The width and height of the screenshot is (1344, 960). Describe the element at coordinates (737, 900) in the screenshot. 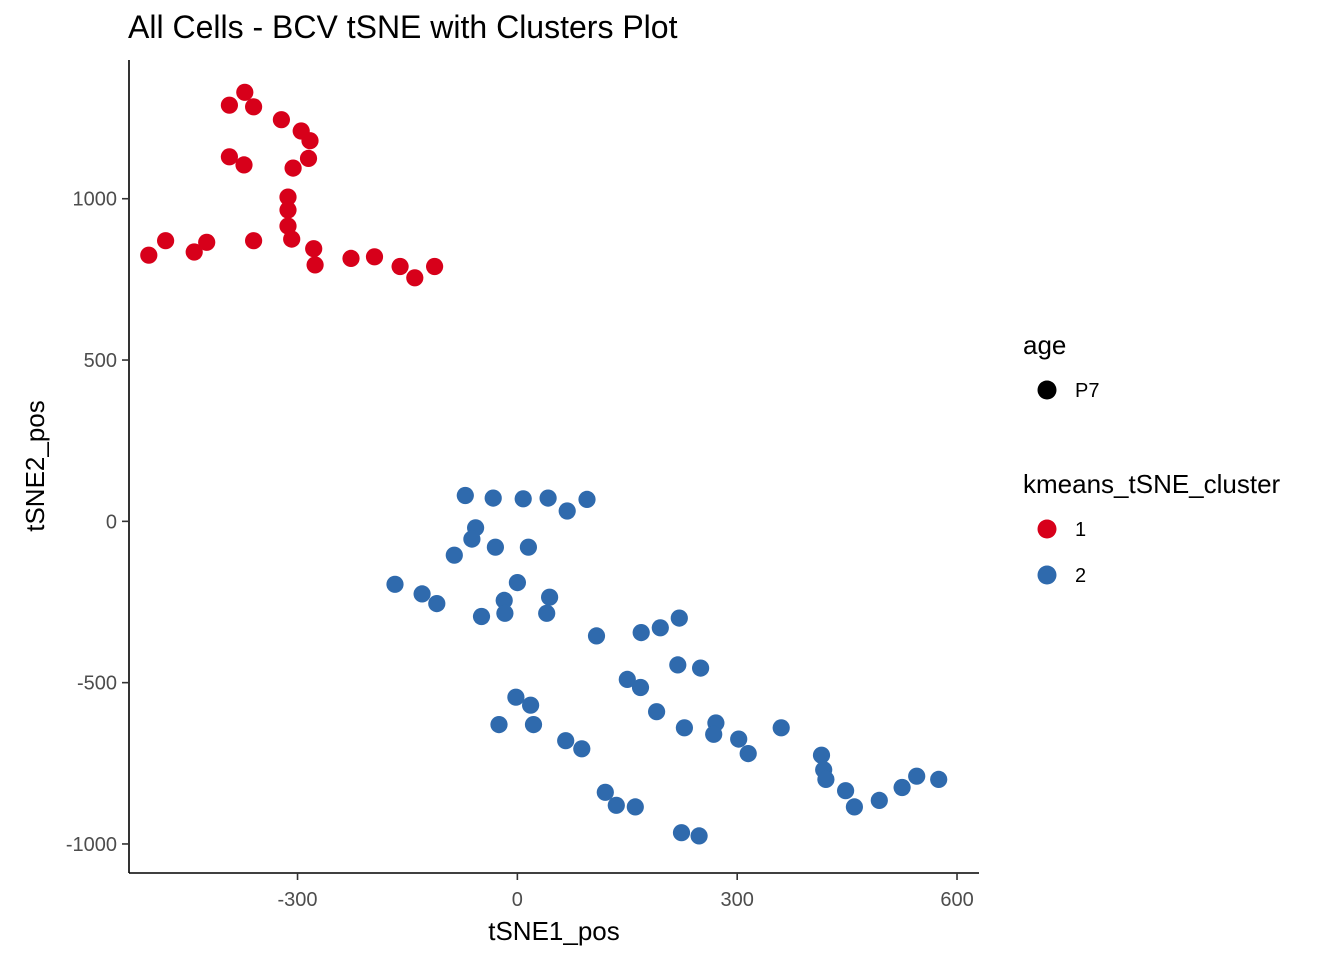

I see `x-tick-label: 300` at that location.